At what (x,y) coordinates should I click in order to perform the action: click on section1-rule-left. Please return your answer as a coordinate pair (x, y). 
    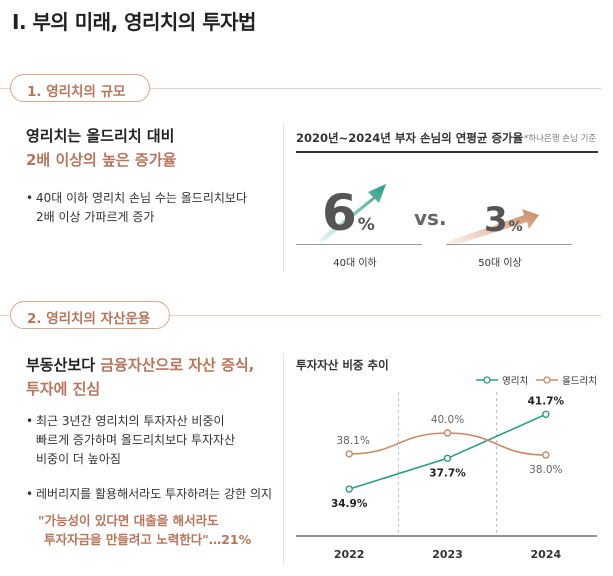
    Looking at the image, I should click on (5, 88).